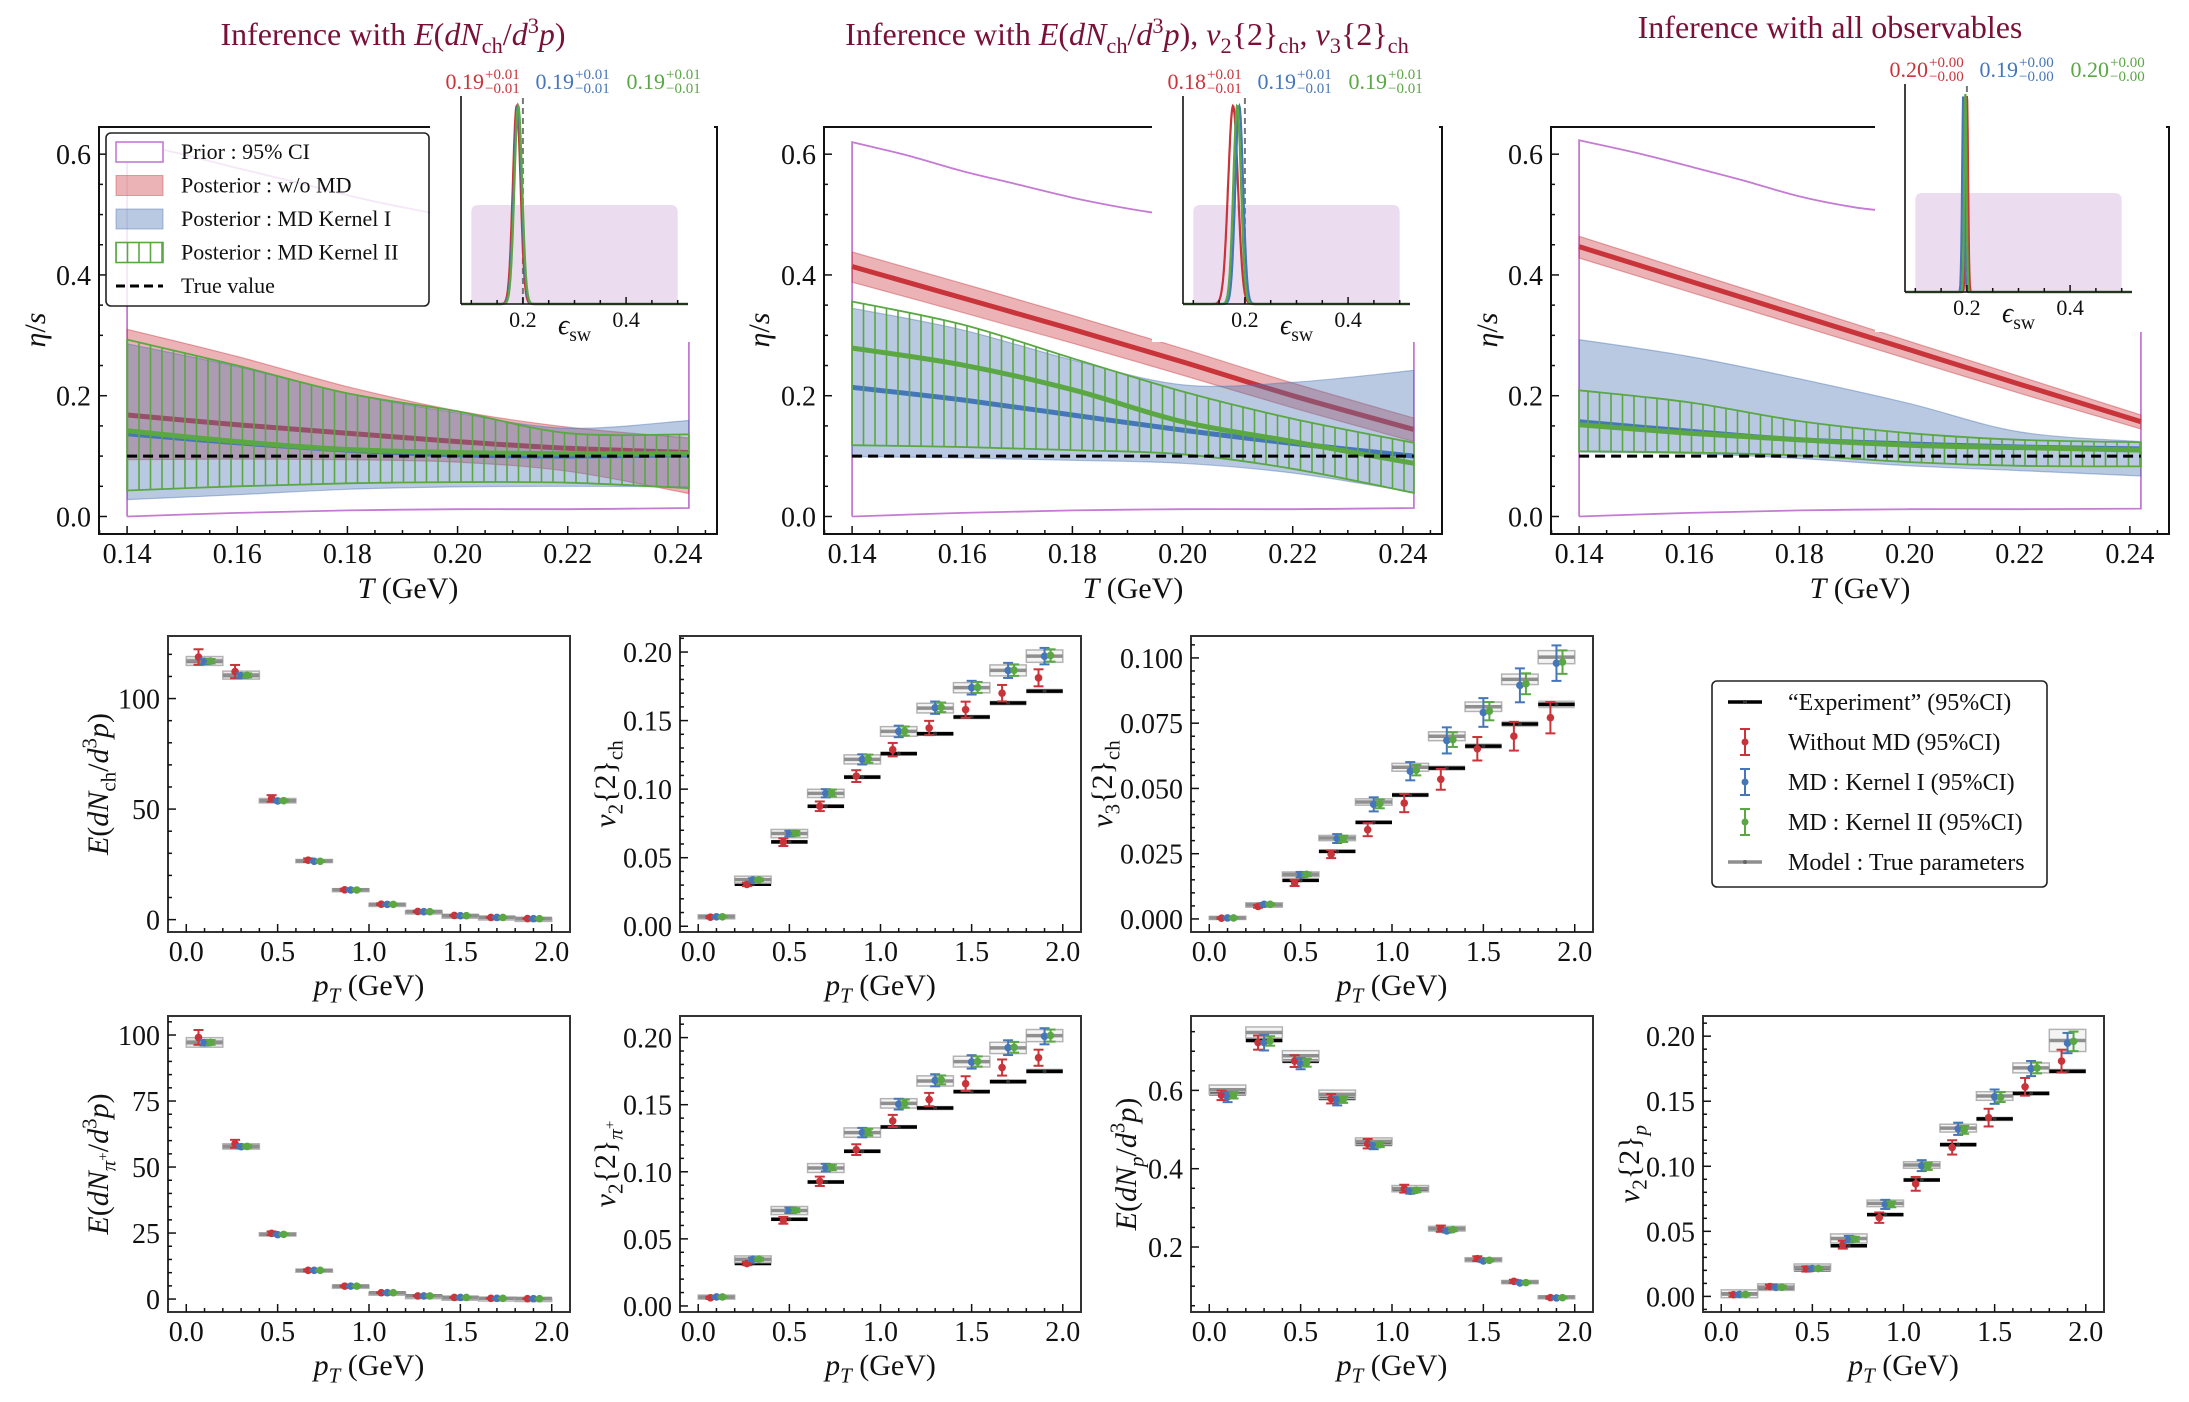 The width and height of the screenshot is (2189, 1402). What do you see at coordinates (573, 82) in the screenshot?
I see `posterior-annotation-kernel1: 0.19 +0.01−0.01` at bounding box center [573, 82].